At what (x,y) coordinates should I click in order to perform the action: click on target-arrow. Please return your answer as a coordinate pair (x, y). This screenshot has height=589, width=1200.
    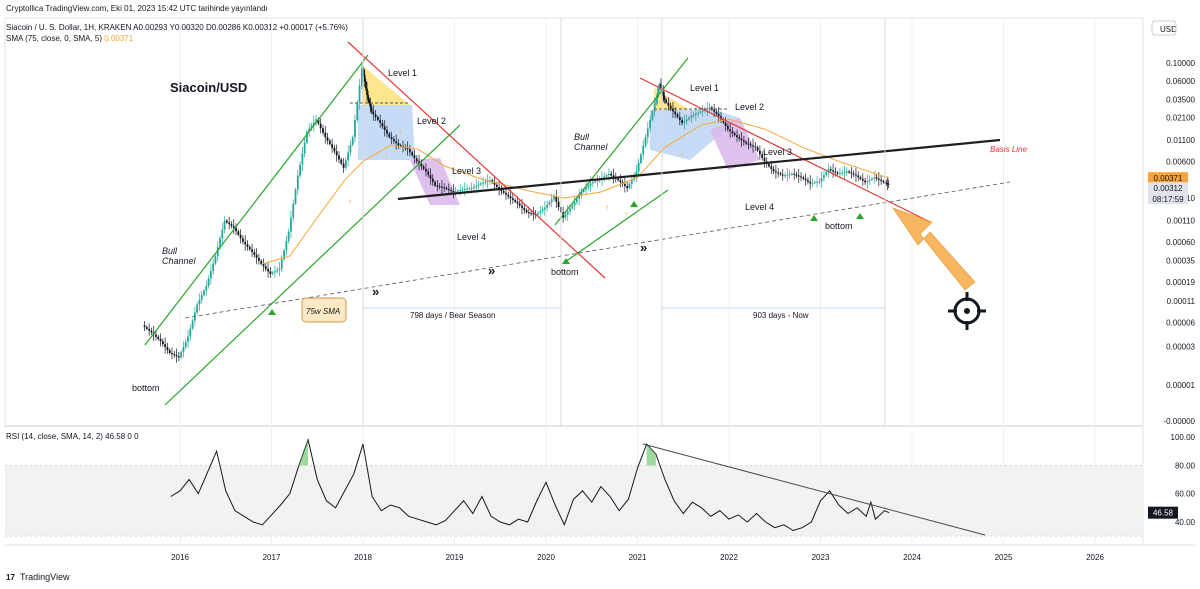
    Looking at the image, I should click on (933, 249).